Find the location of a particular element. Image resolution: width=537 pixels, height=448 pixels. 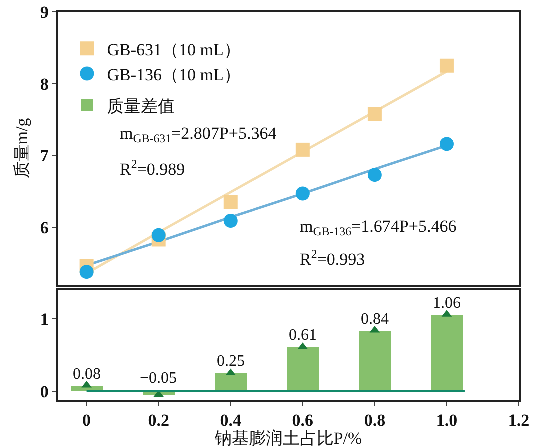

legend-label: GB-631（10 mL） is located at coordinates (174, 50).